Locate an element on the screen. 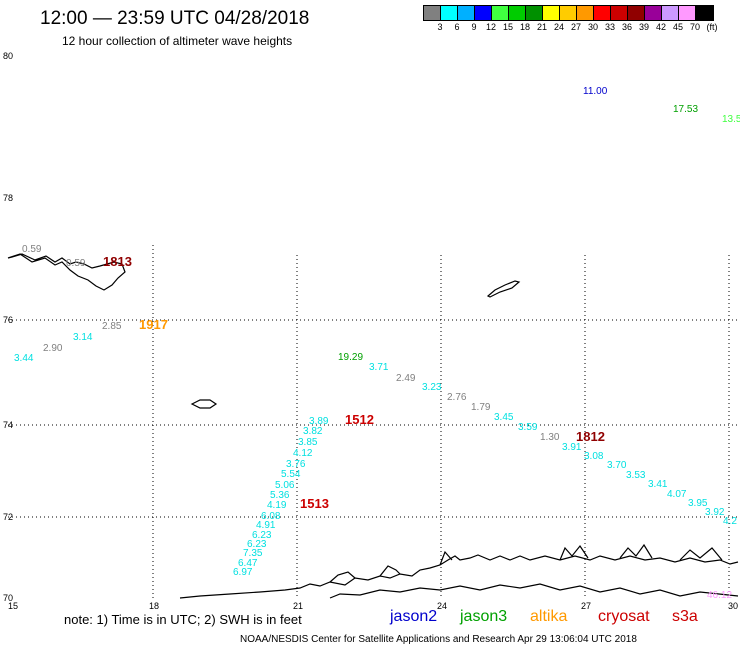 The height and width of the screenshot is (650, 740). legend-tick: 45 is located at coordinates (678, 27).